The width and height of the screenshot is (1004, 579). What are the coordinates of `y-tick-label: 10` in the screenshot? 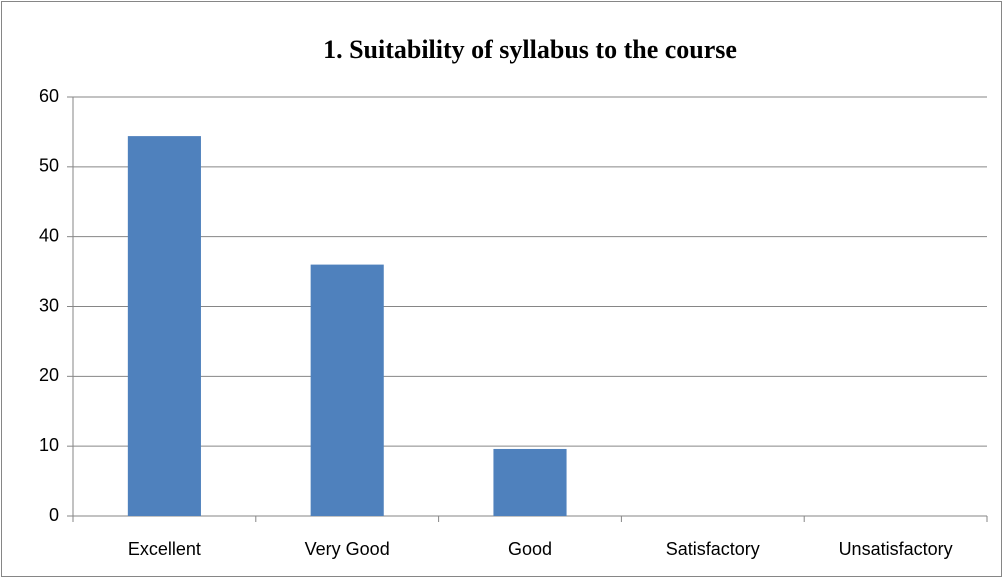 It's located at (49, 445).